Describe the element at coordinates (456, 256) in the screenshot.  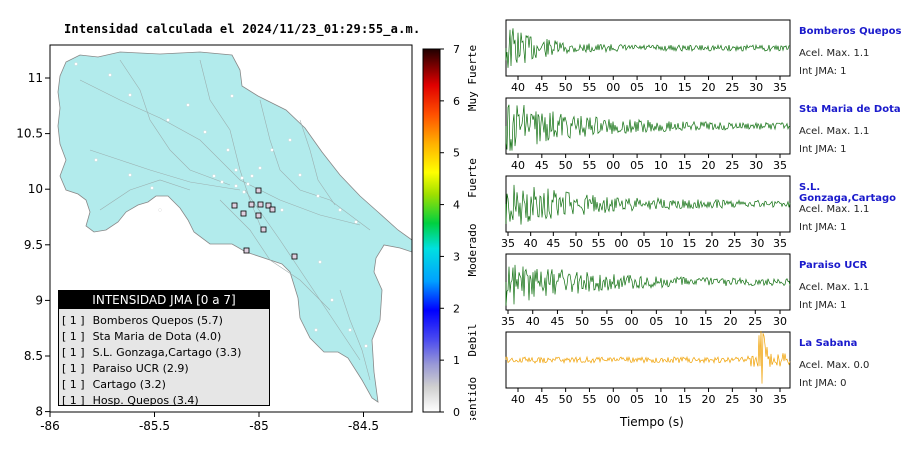
I see `colorbar-tick-label: 3` at that location.